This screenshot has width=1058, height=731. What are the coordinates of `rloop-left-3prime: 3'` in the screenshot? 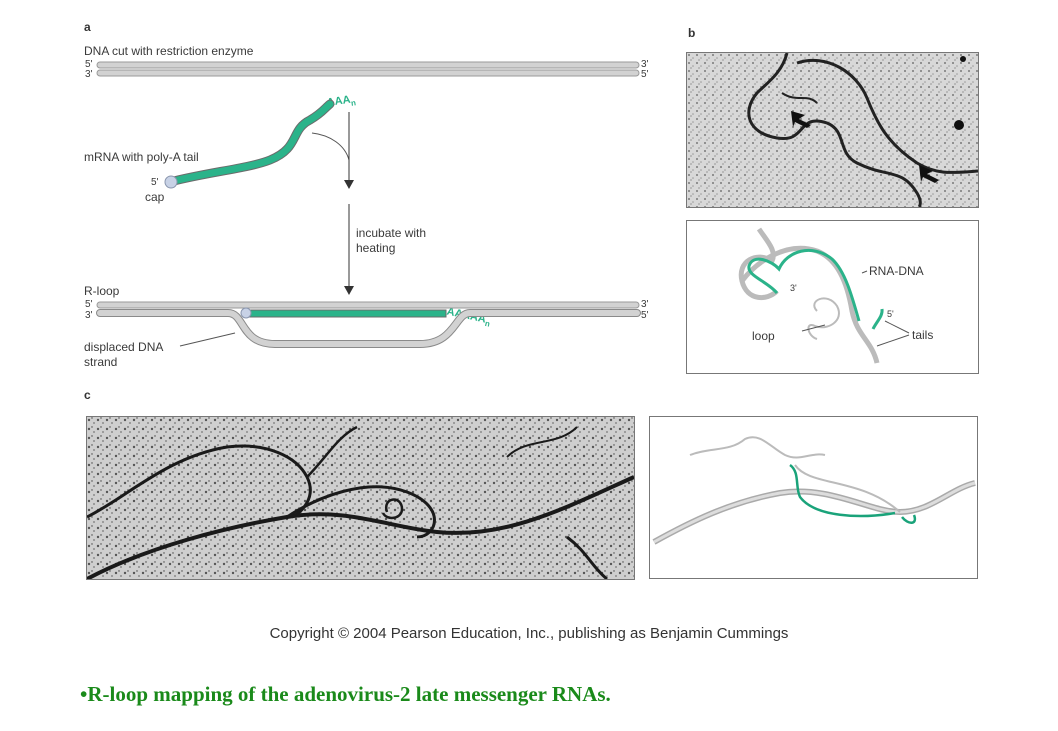 It's located at (89, 315).